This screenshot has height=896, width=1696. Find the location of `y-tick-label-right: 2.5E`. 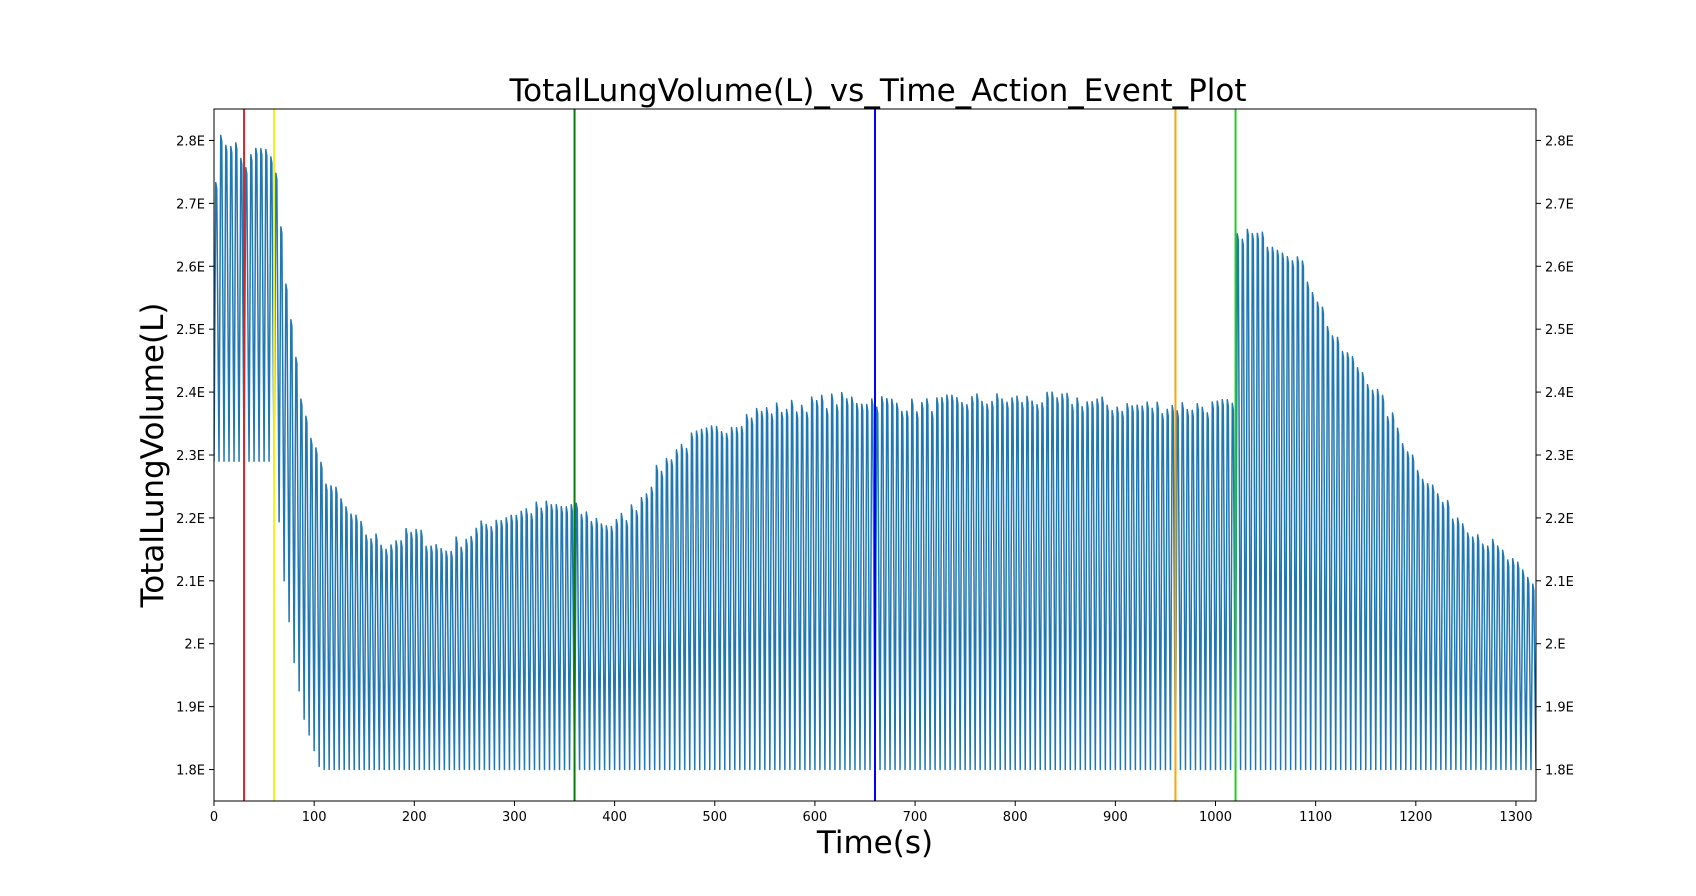

y-tick-label-right: 2.5E is located at coordinates (1559, 330).